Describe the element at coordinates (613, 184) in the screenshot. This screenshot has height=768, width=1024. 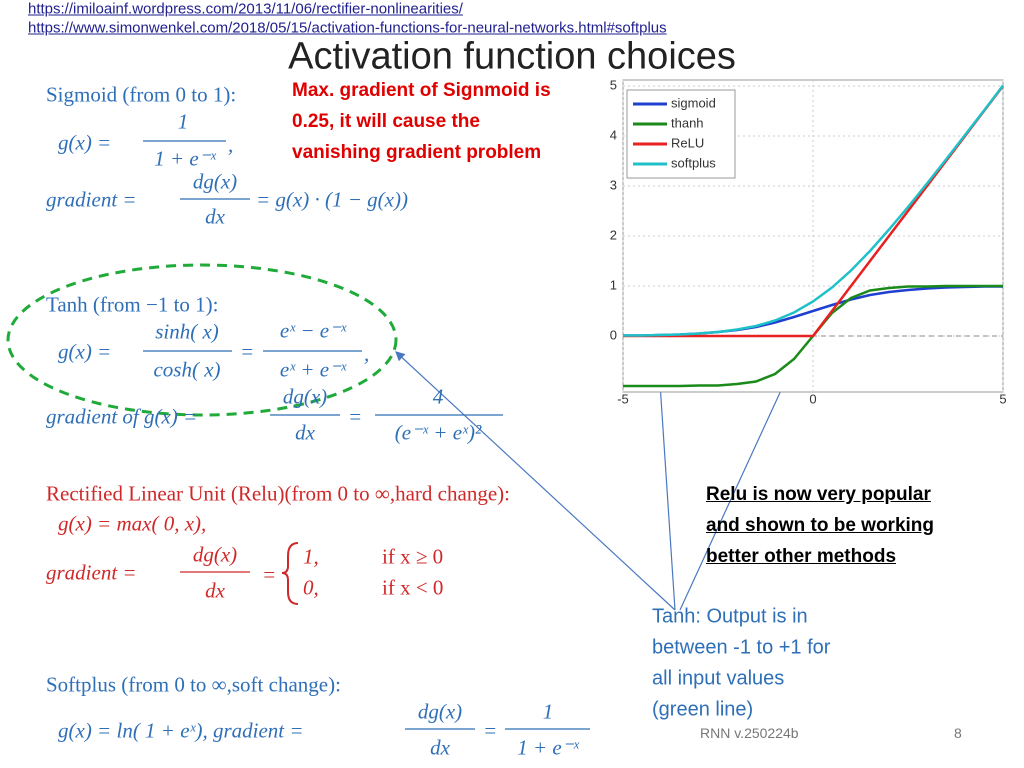
I see `y-tick-label: 3` at that location.